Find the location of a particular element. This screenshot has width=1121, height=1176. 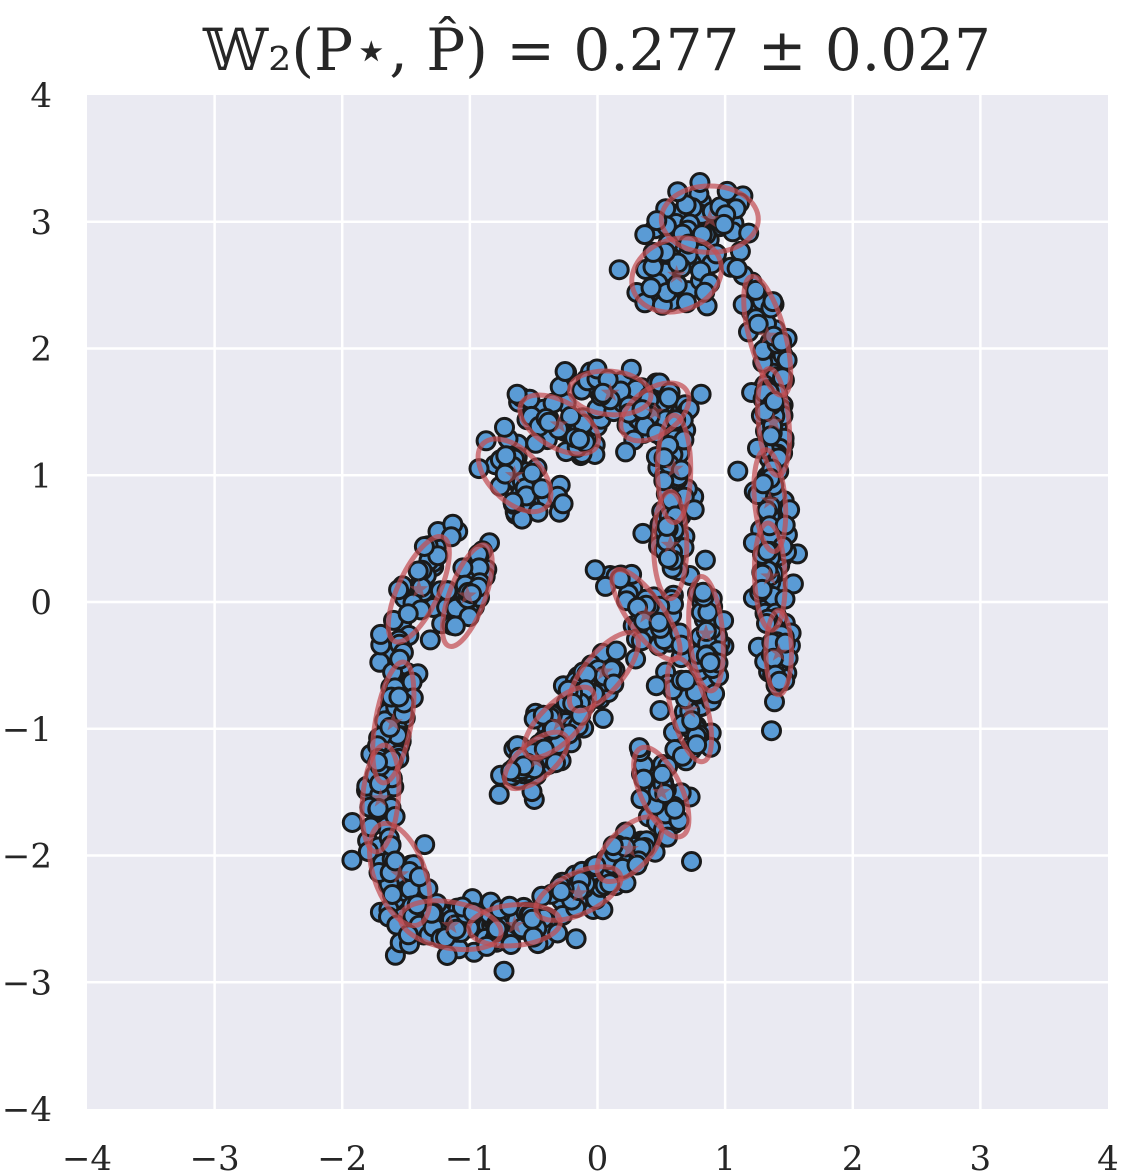

y-tick-label: −2 is located at coordinates (27, 857).